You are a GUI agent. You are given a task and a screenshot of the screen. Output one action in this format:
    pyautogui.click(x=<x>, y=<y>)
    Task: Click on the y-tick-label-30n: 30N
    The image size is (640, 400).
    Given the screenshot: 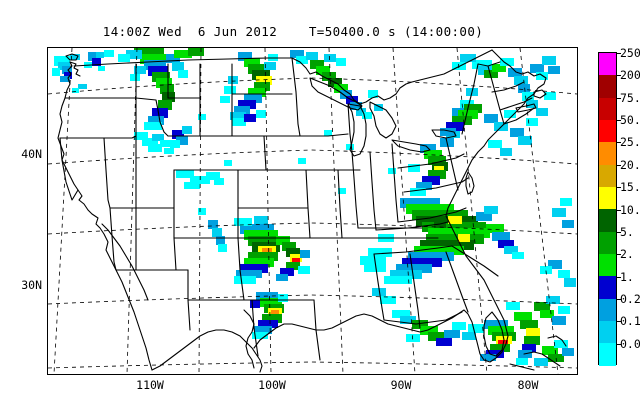 What is the action you would take?
    pyautogui.click(x=31, y=285)
    